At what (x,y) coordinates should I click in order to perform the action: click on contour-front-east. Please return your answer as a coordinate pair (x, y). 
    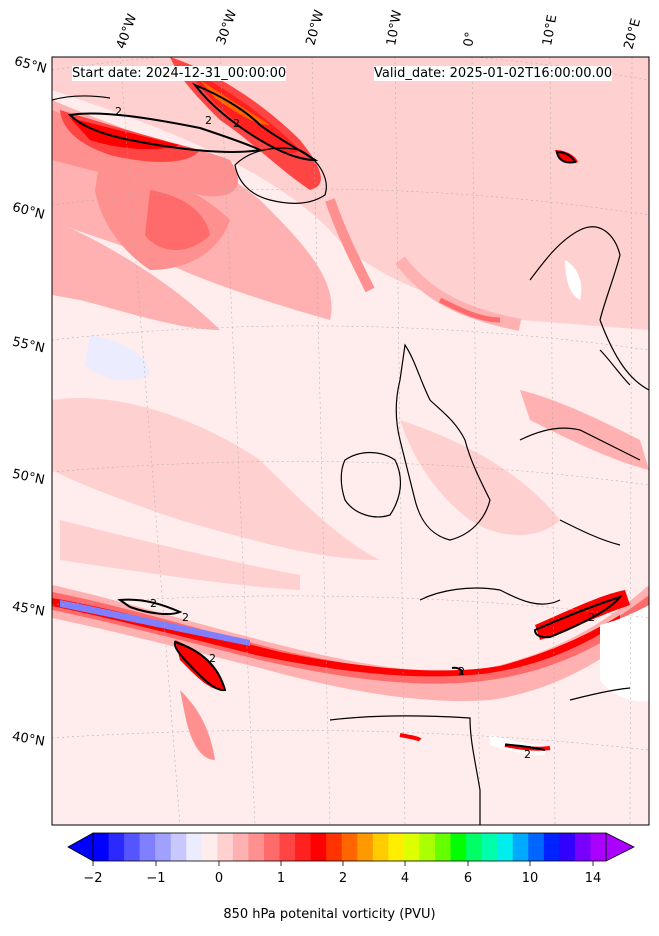
    Looking at the image, I should click on (578, 617).